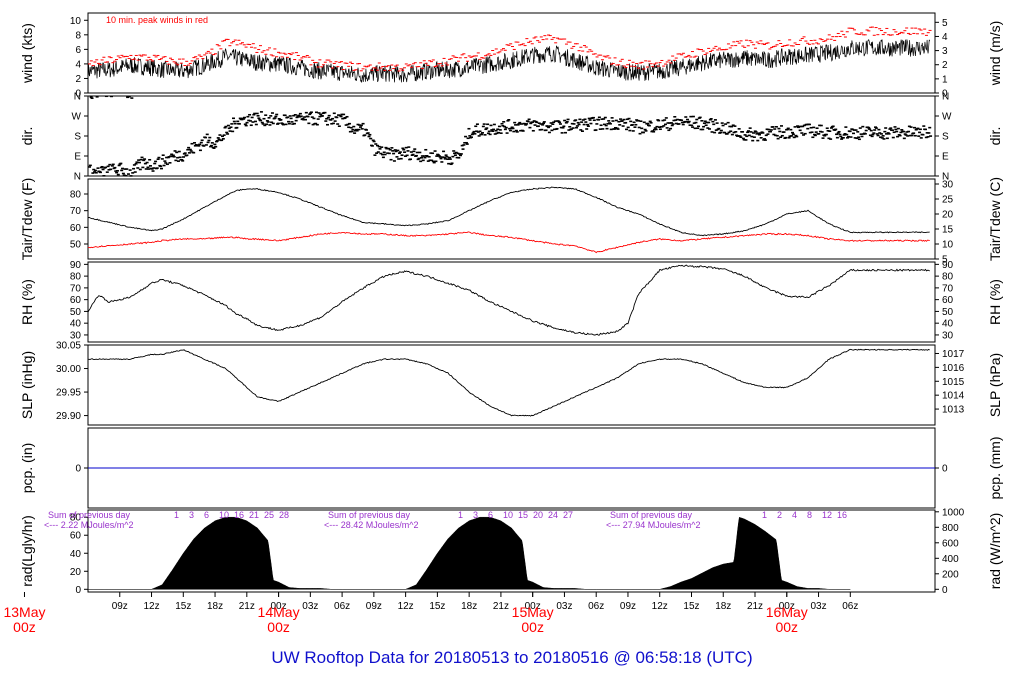 Image resolution: width=1024 pixels, height=700 pixels. Describe the element at coordinates (508, 300) in the screenshot. I see `rh-line` at that location.